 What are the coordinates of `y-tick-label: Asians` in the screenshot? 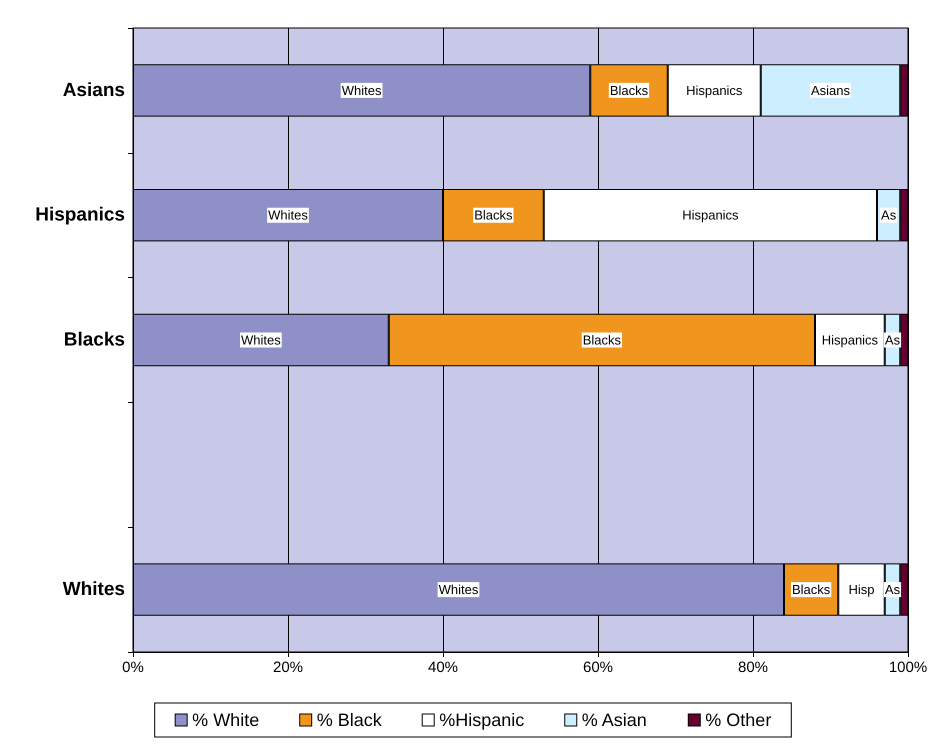 It's located at (93, 90).